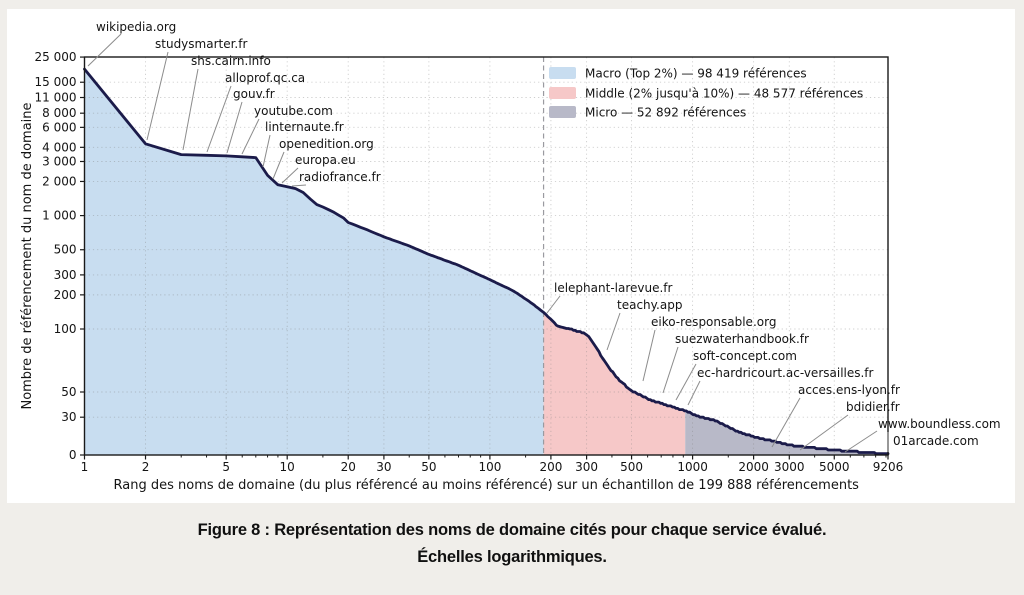 The height and width of the screenshot is (595, 1024). Describe the element at coordinates (59, 127) in the screenshot. I see `y-tick-label: 6 000` at that location.